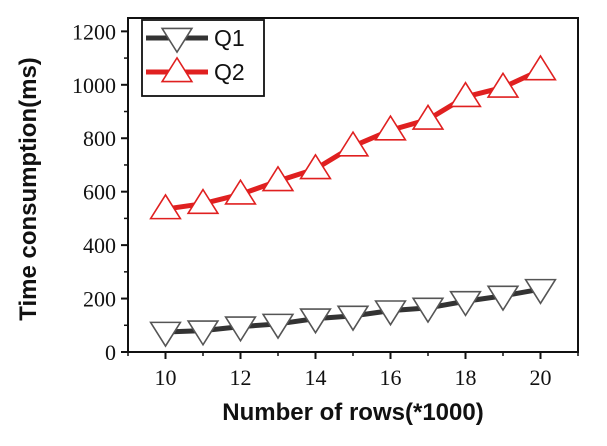 This screenshot has height=446, width=607. I want to click on series-q1, so click(353, 313).